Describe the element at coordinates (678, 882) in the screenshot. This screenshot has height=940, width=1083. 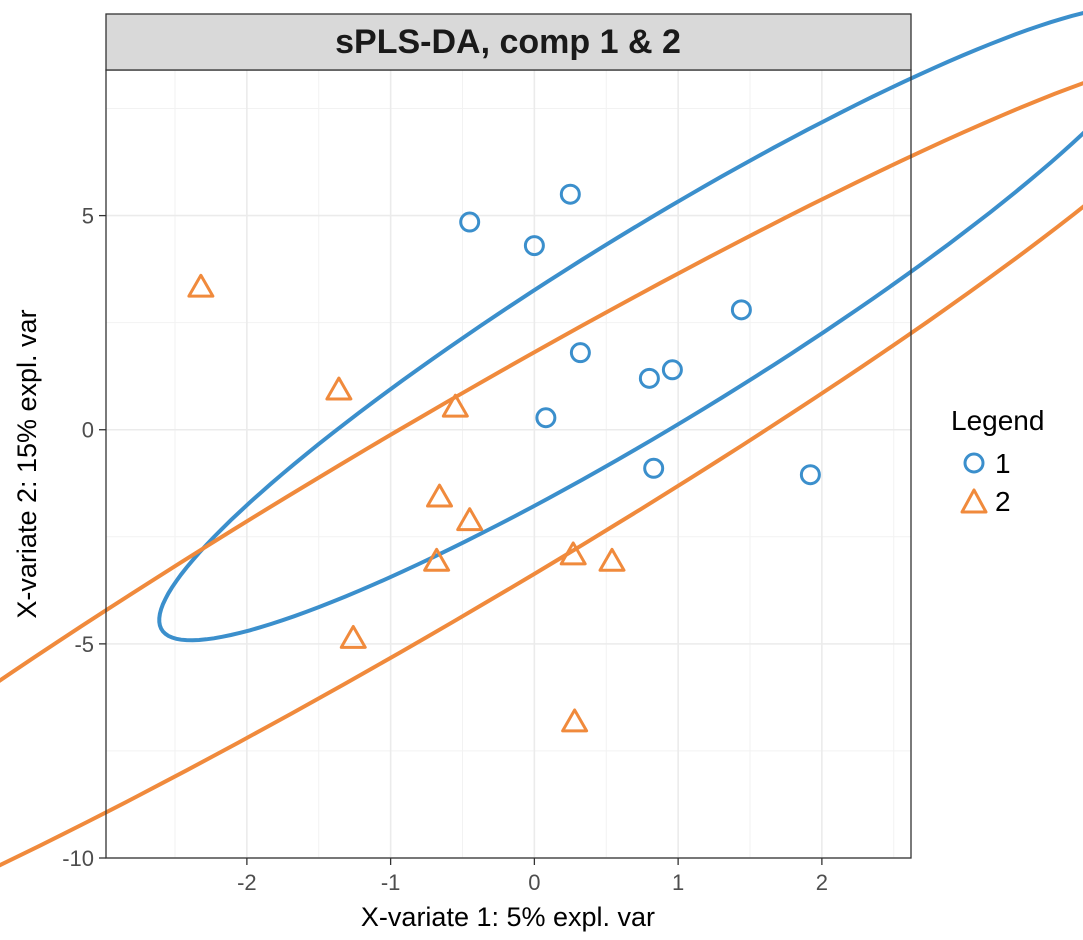
I see `x-tick-label: 1` at that location.